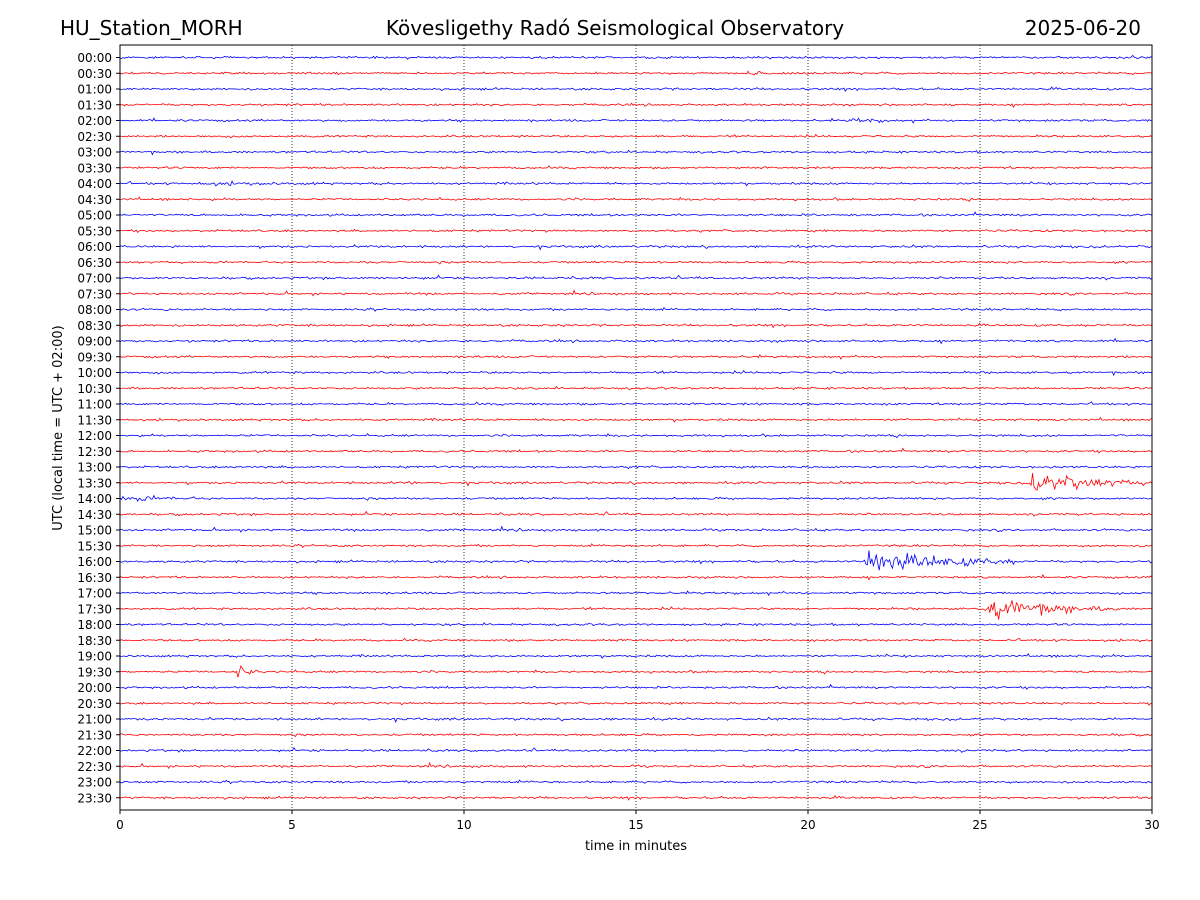  What do you see at coordinates (94, 688) in the screenshot?
I see `y-tick-label-2000: 20:00` at bounding box center [94, 688].